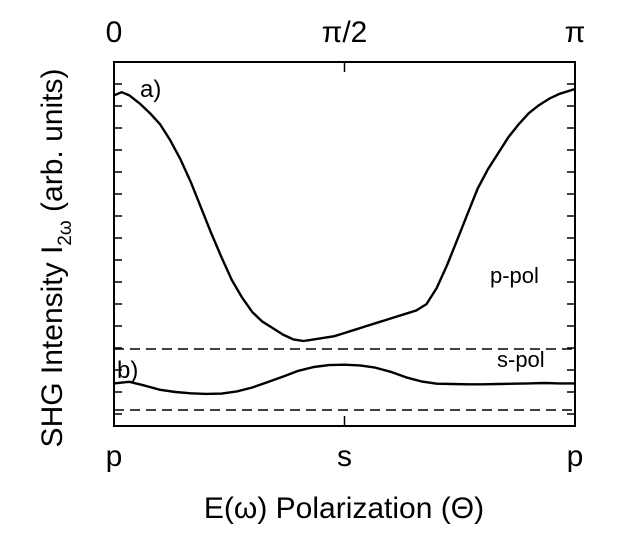  I want to click on series-line-s-pol, so click(344, 379).